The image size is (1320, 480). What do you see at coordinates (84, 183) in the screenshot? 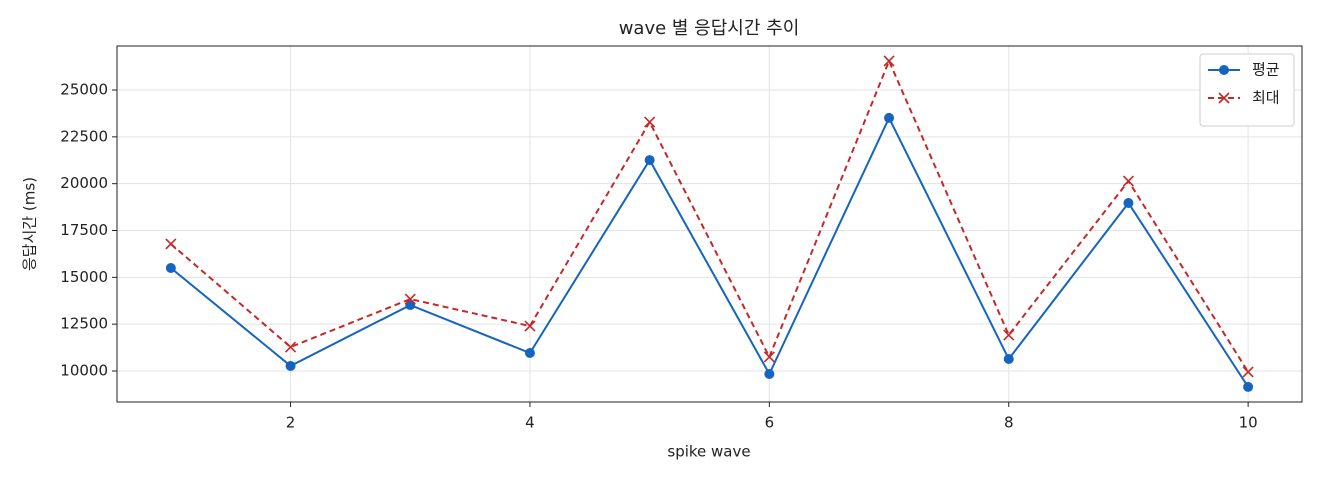
I see `y-tick-label: 20000` at bounding box center [84, 183].